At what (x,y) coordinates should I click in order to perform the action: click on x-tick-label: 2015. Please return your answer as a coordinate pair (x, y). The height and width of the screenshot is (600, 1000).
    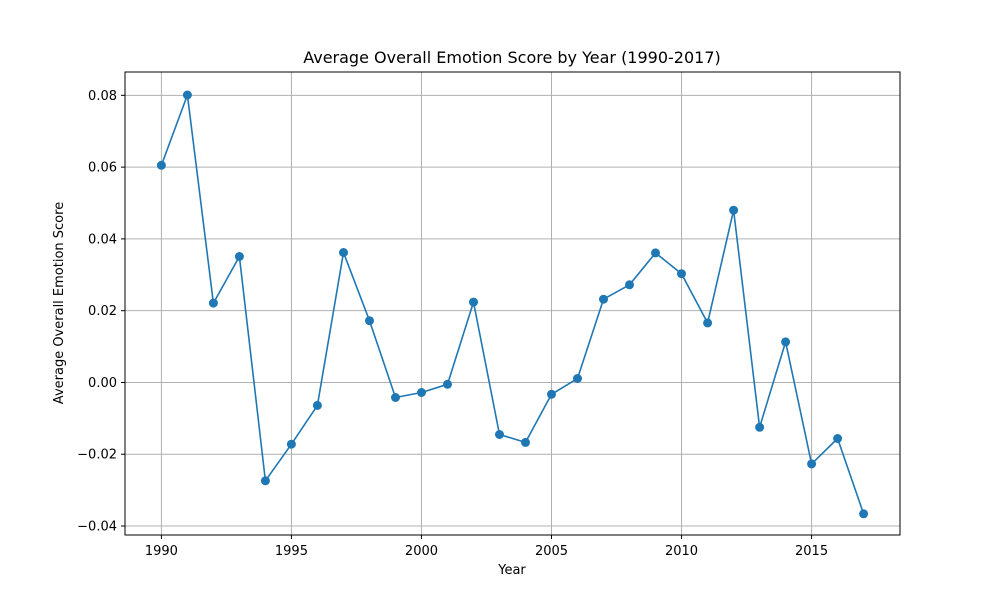
    Looking at the image, I should click on (811, 551).